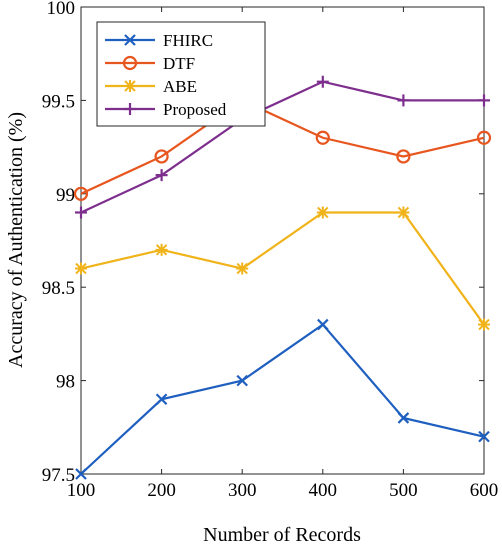  Describe the element at coordinates (181, 74) in the screenshot. I see `legend: FHIRC DTF ABE Proposed` at that location.